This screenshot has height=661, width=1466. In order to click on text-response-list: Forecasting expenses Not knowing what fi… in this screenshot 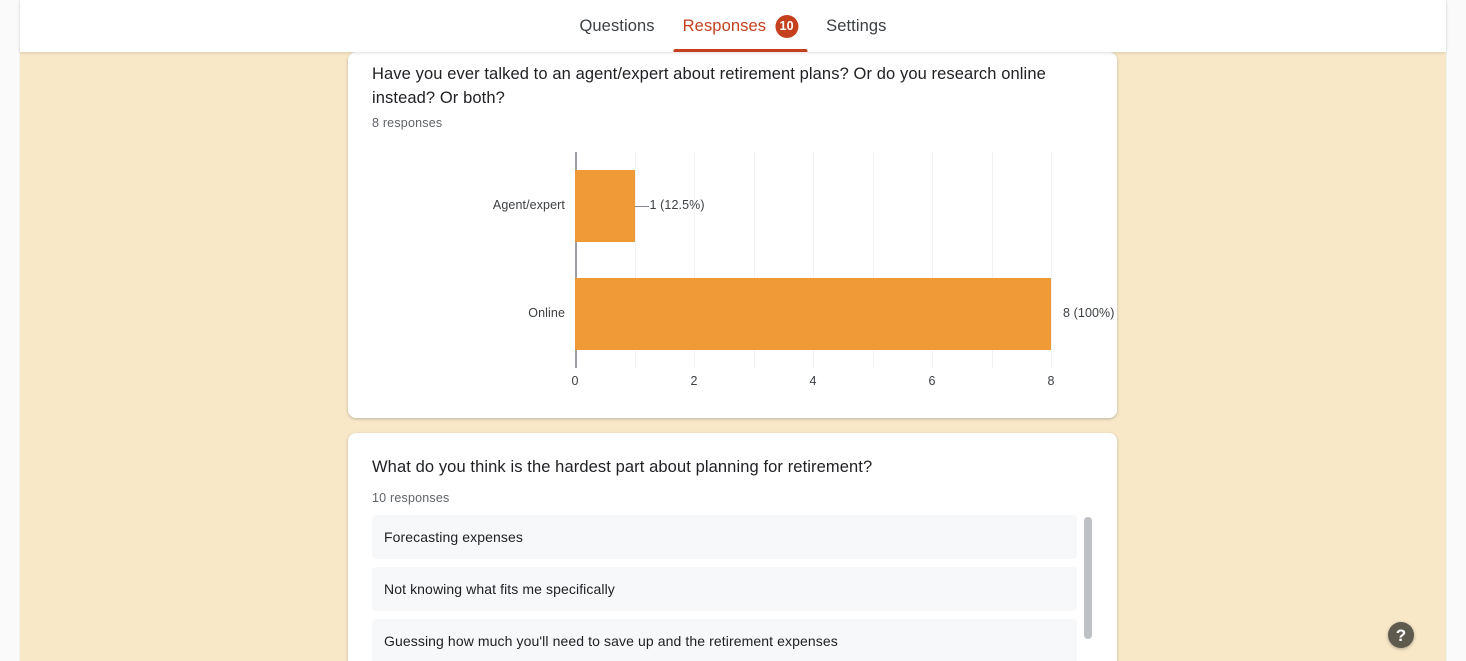, I will do `click(733, 588)`.